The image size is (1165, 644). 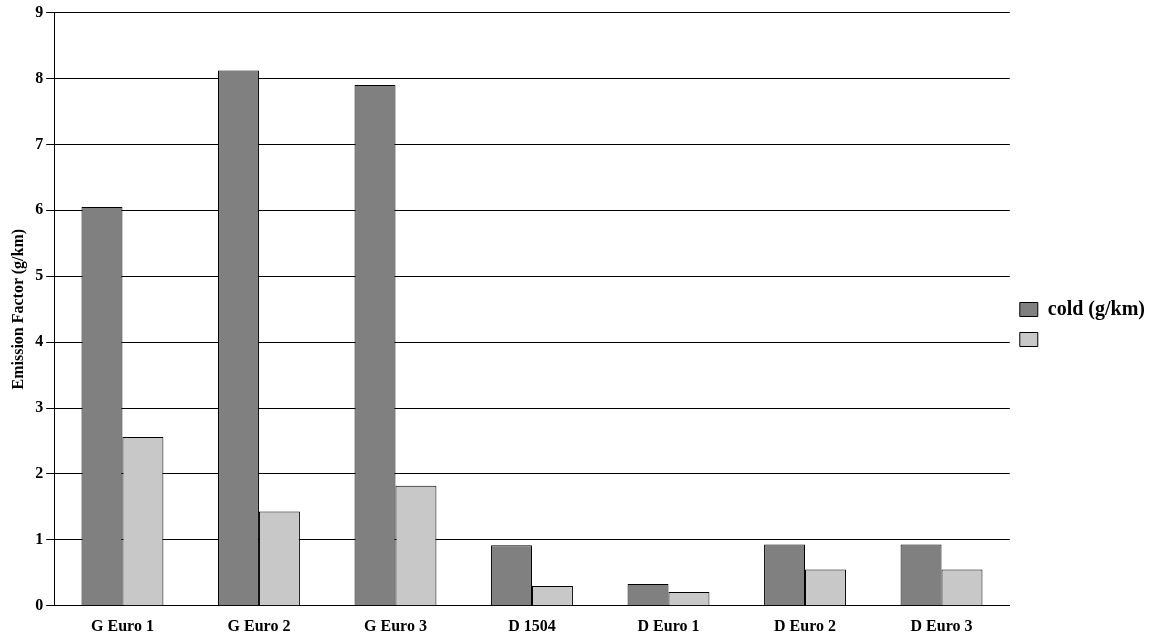 What do you see at coordinates (395, 625) in the screenshot?
I see `x-tick-label: G Euro 3` at bounding box center [395, 625].